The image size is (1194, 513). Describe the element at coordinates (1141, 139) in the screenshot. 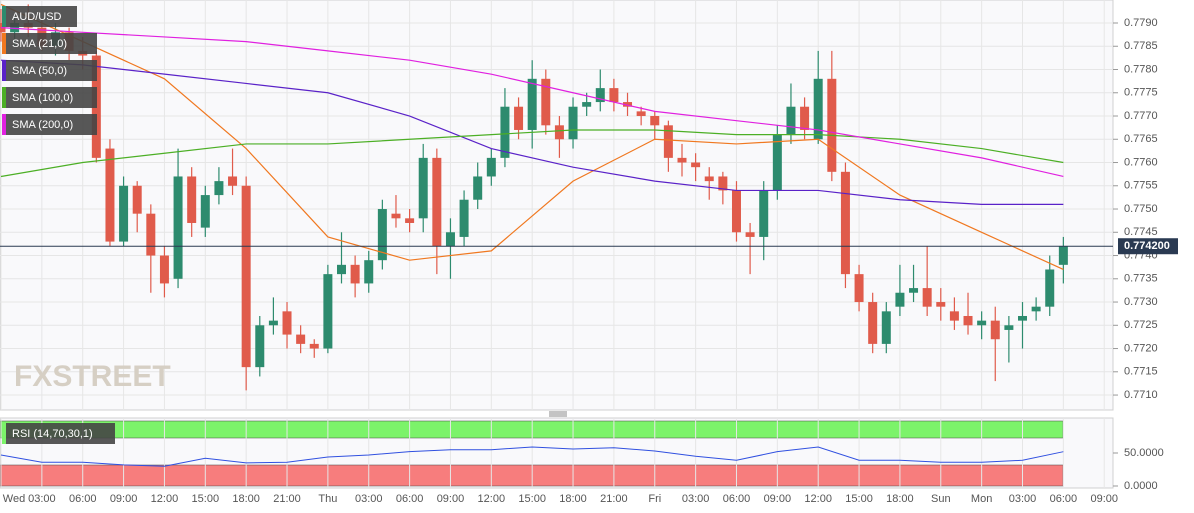

I see `y-tick-label: 0.7765` at that location.